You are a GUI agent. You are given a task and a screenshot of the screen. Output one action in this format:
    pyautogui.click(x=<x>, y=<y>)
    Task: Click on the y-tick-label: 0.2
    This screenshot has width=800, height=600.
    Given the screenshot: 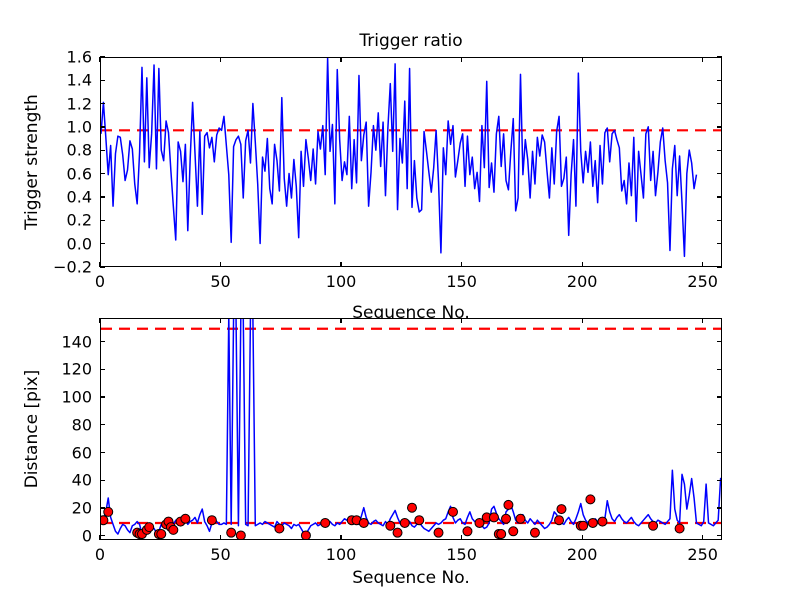 What is the action you would take?
    pyautogui.click(x=79, y=220)
    